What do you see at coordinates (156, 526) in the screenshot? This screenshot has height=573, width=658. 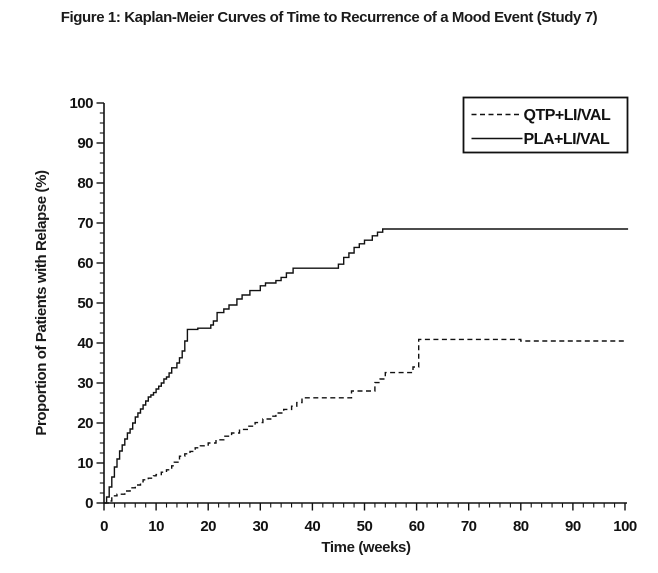 I see `x-tick-label: 10` at bounding box center [156, 526].